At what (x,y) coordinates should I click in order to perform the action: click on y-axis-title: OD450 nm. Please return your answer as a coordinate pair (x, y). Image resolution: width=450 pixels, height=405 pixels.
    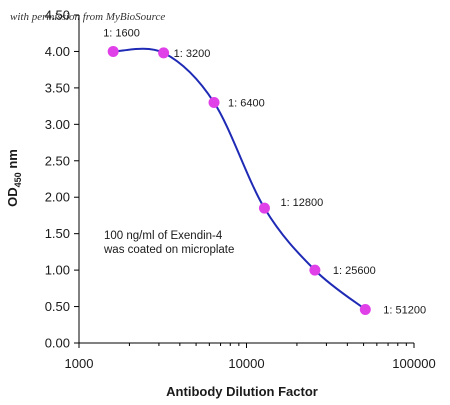
    Looking at the image, I should click on (14, 178).